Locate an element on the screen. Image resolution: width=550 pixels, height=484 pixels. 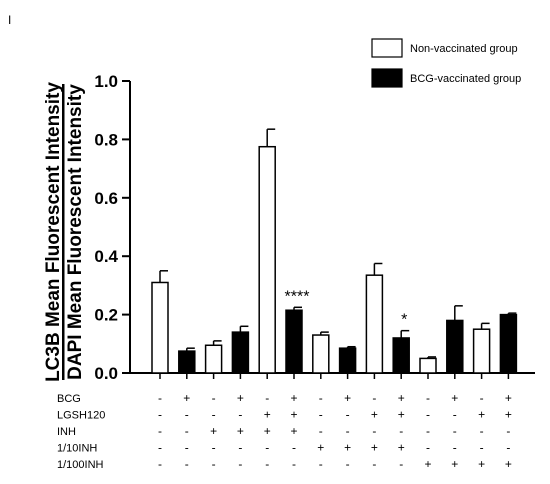
y-tick-label: 0.4 is located at coordinates (106, 256).